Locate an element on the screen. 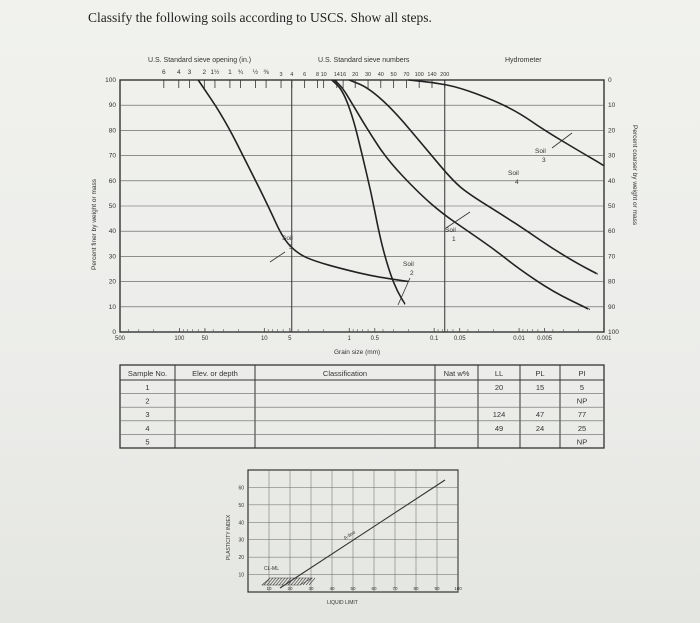  sieve-opening-tick: ¾ is located at coordinates (241, 72).